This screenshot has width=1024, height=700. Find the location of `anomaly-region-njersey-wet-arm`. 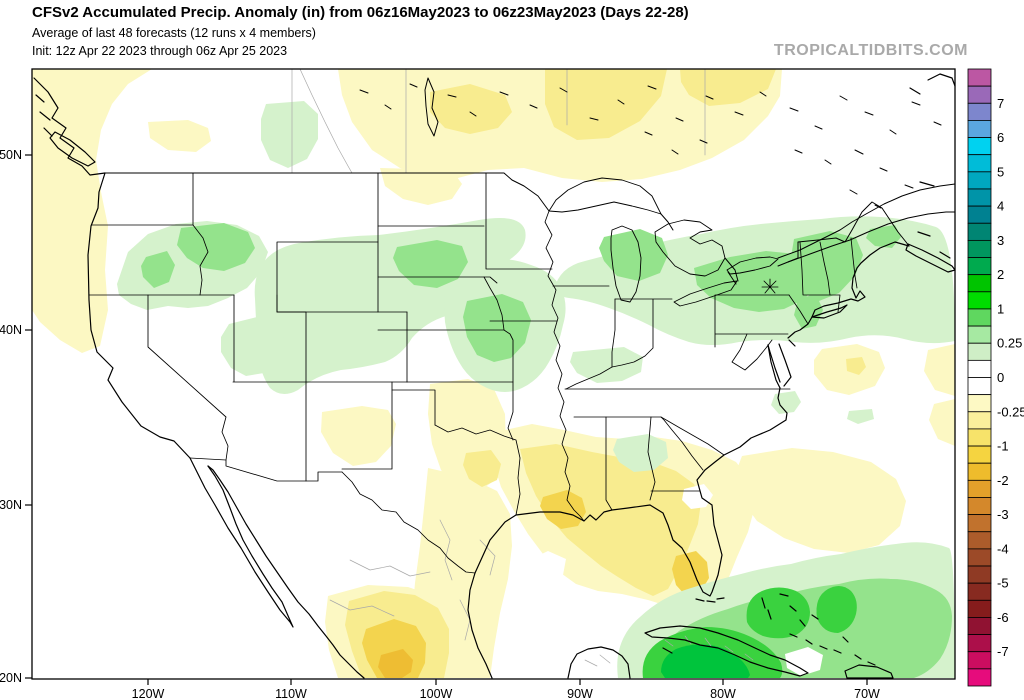

anomaly-region-njersey-wet-arm is located at coordinates (808, 311).